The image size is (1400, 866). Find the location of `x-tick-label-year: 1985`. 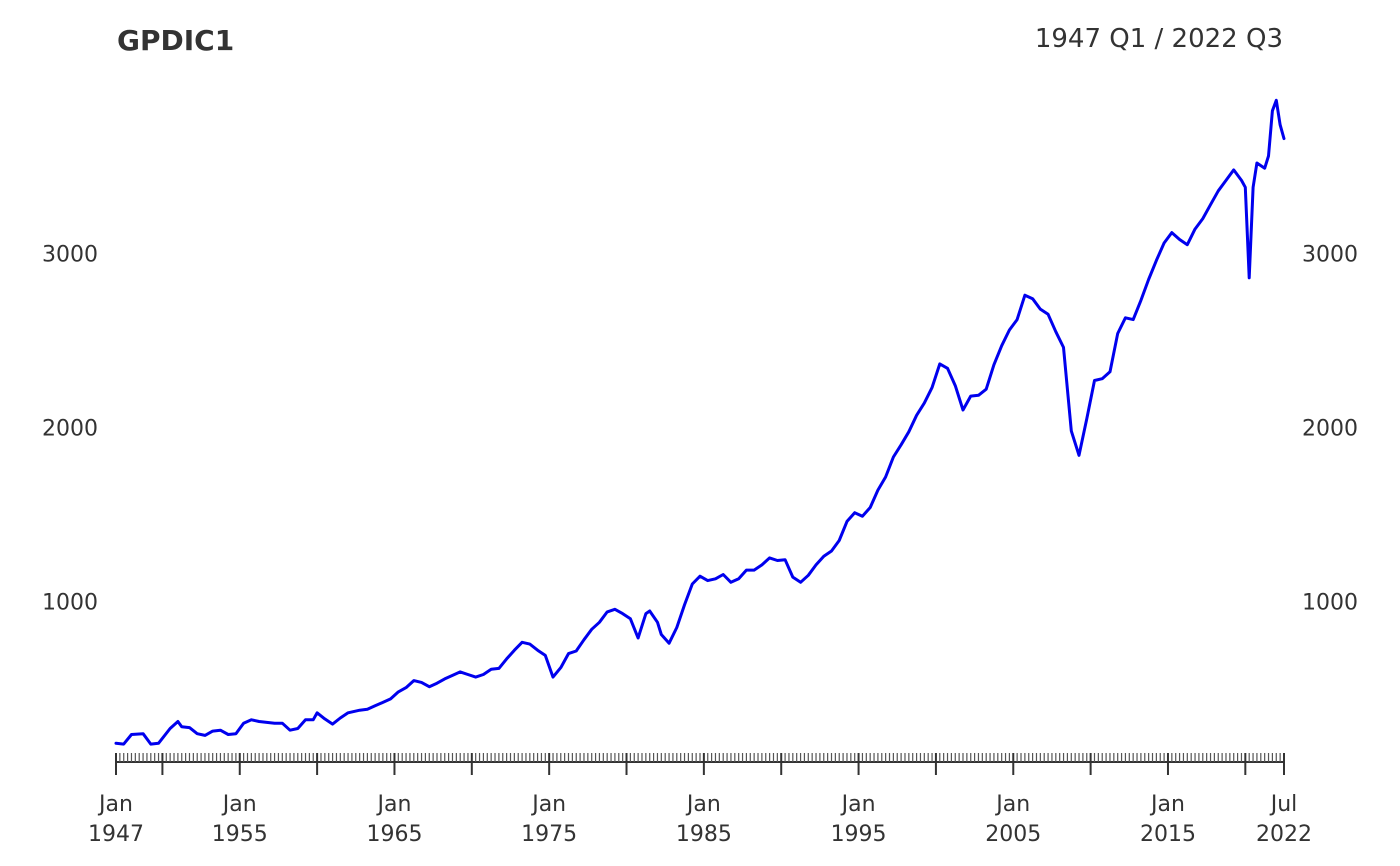

x-tick-label-year: 1985 is located at coordinates (704, 834).